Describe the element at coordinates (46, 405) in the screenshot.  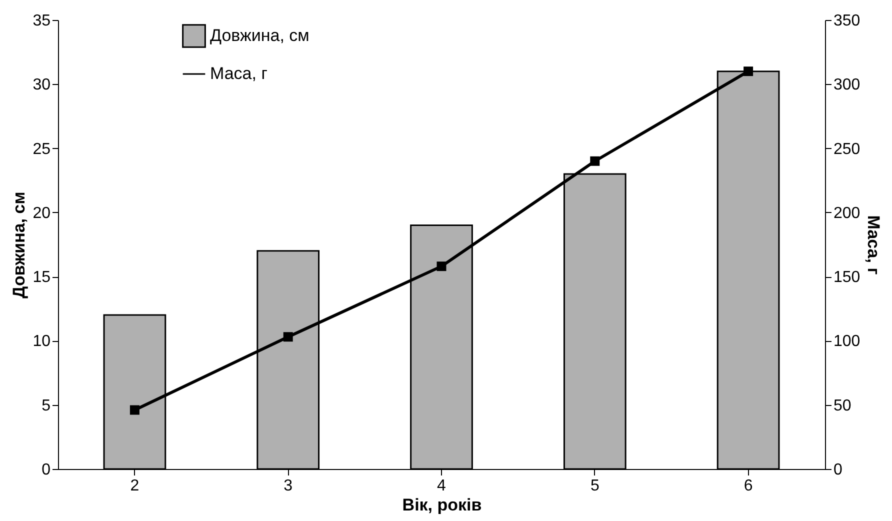
I see `y-tick-label: 5` at that location.